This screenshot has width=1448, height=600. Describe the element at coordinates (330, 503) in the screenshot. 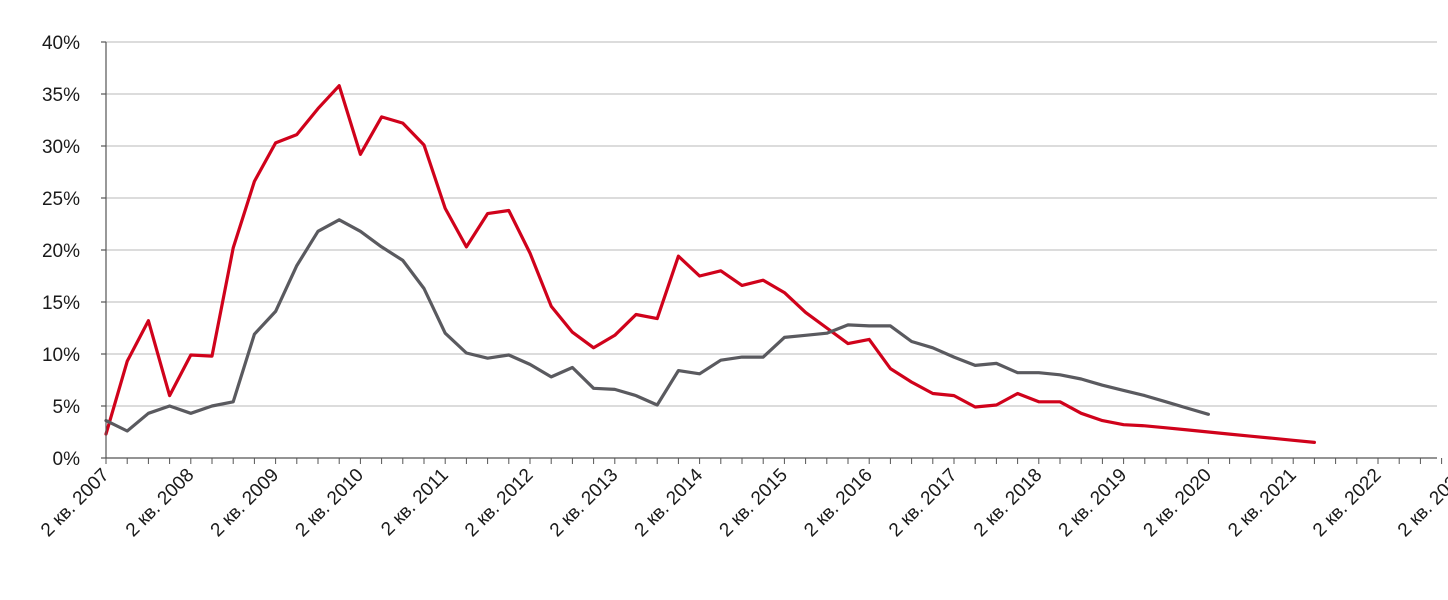

I see `x-tick-label: 2 кв. 2010` at that location.